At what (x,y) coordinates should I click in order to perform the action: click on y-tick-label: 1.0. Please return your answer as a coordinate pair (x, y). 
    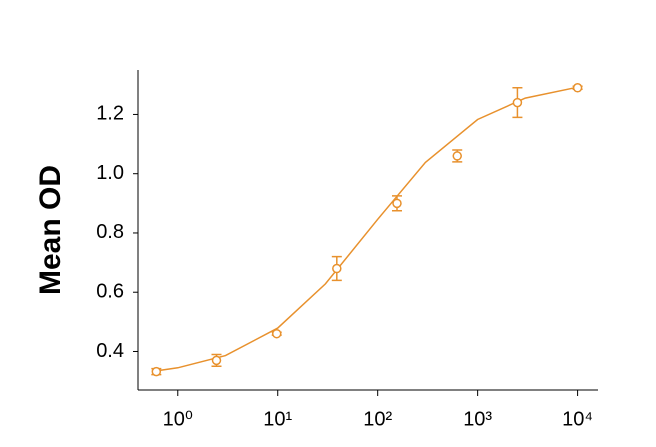
    Looking at the image, I should click on (110, 173).